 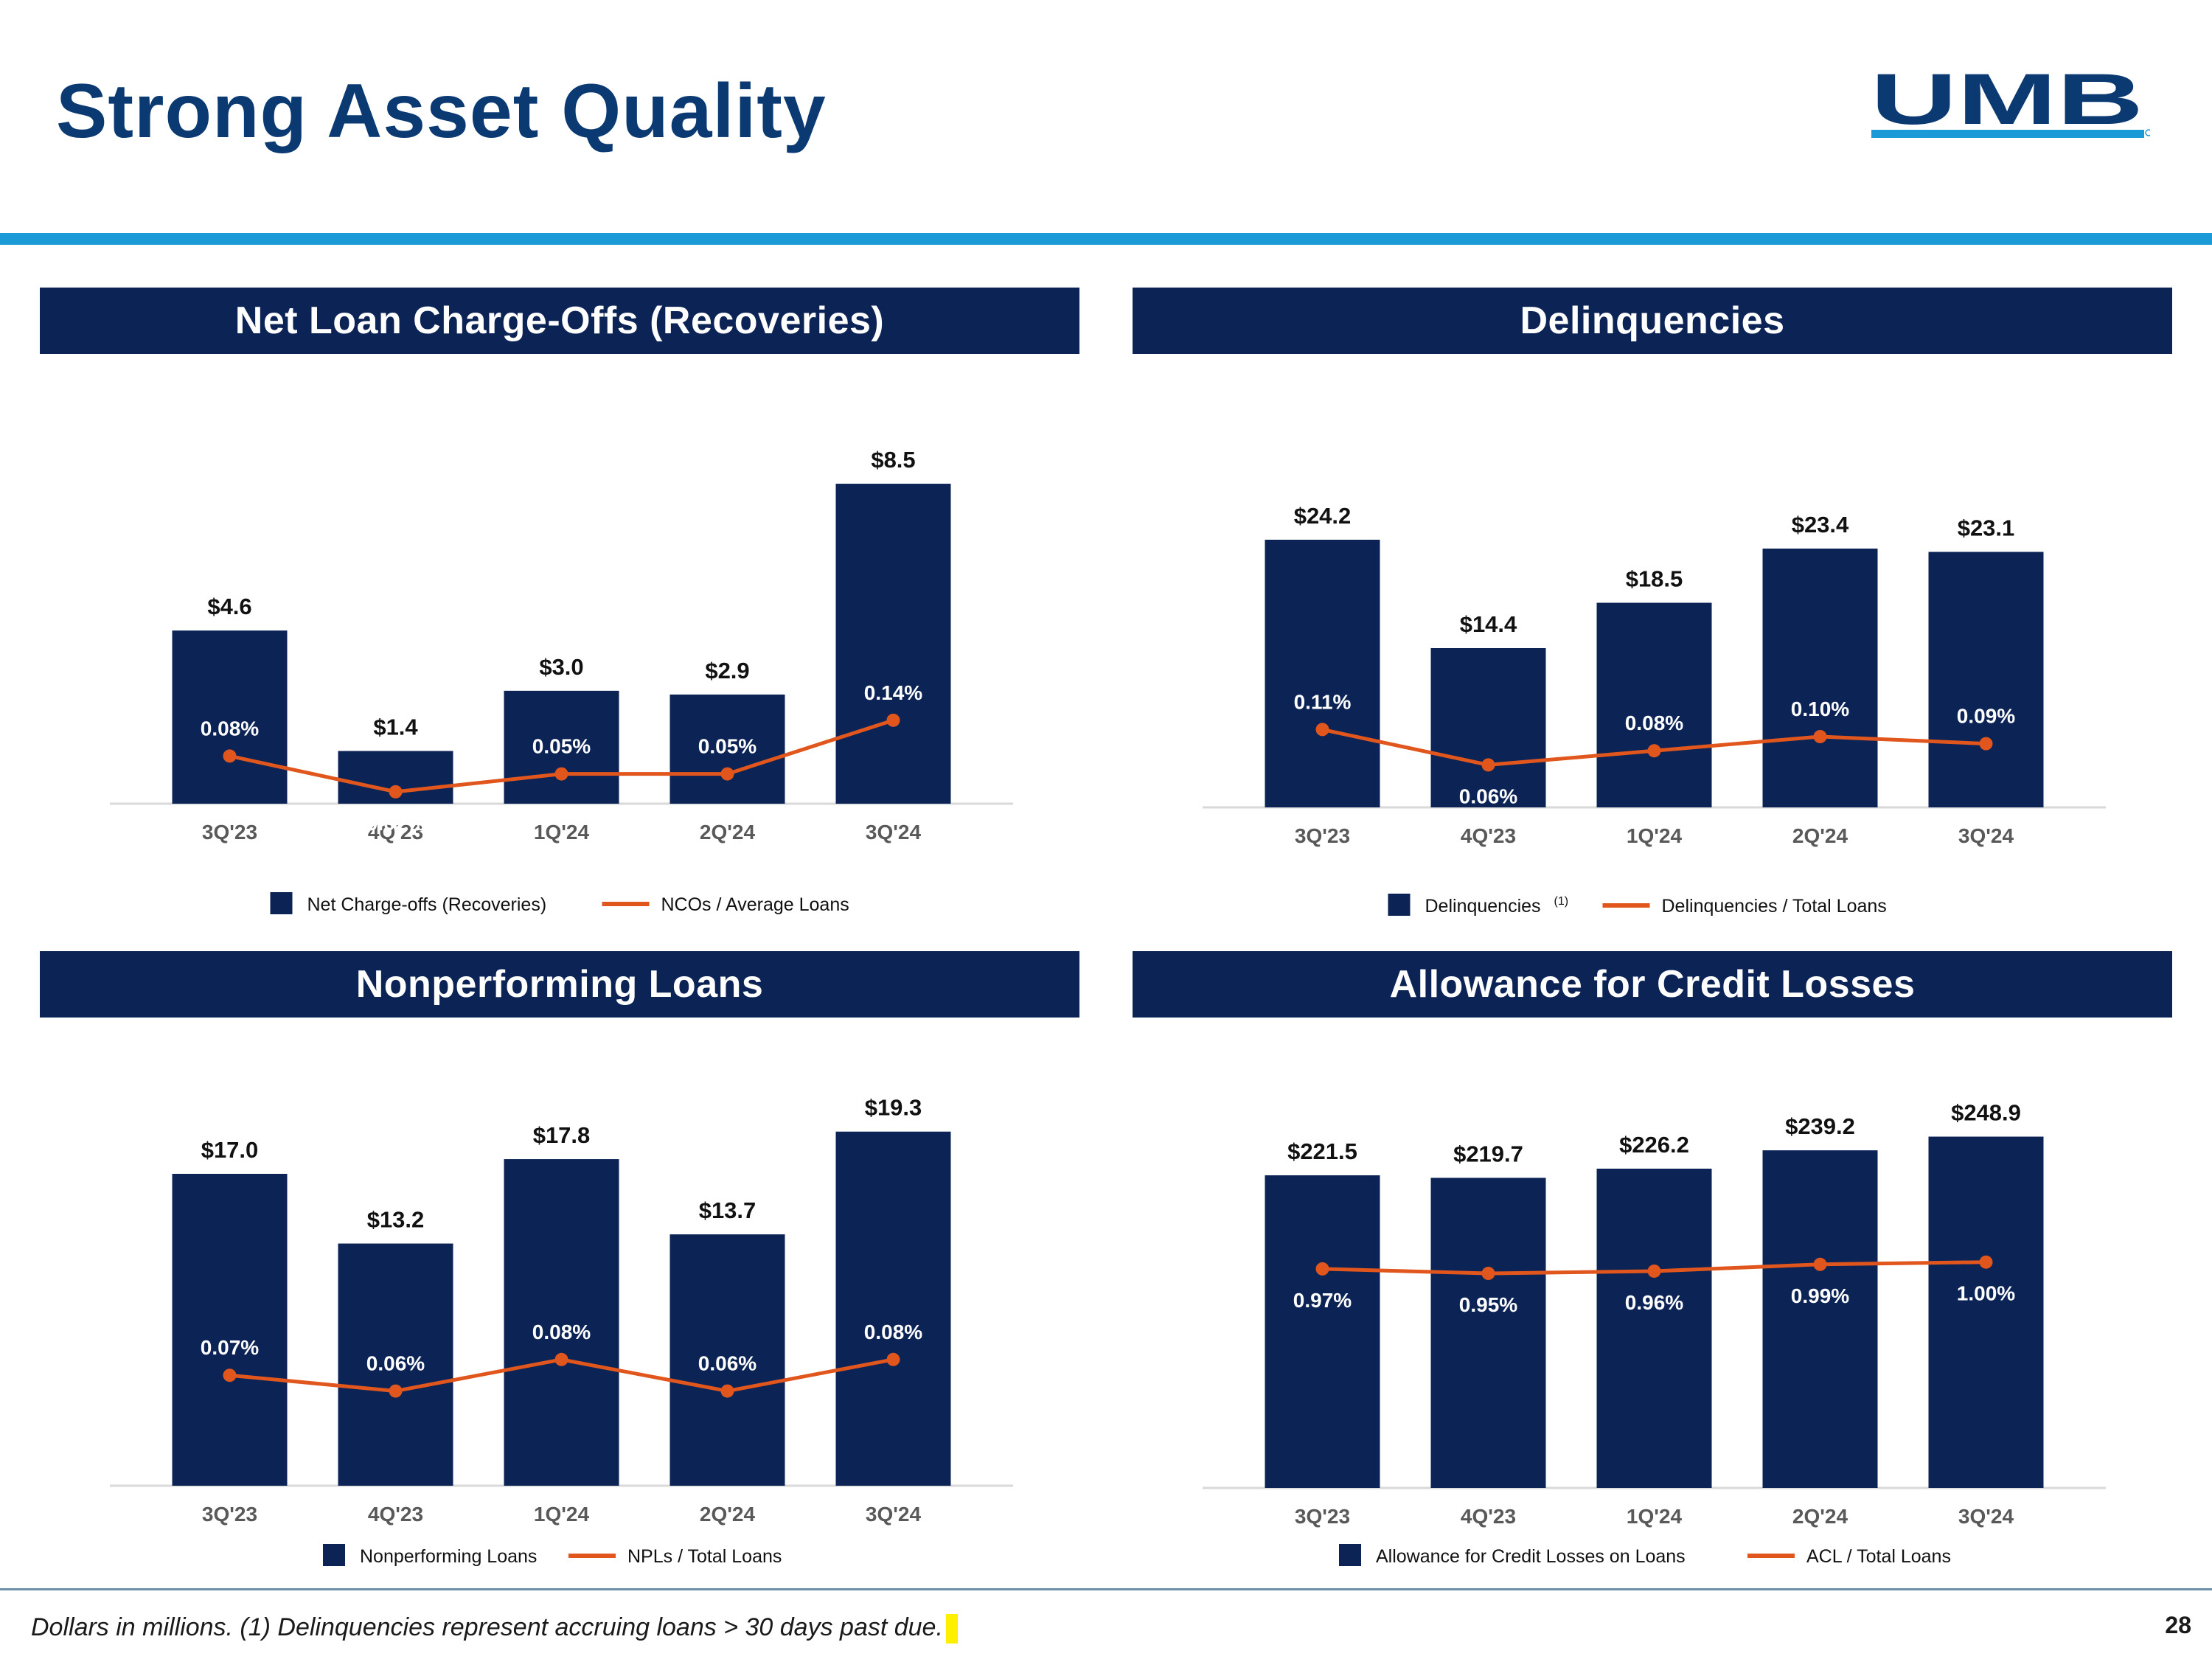 What do you see at coordinates (427, 904) in the screenshot?
I see `legend-label-0: Net Charge-offs (Recoveries)` at bounding box center [427, 904].